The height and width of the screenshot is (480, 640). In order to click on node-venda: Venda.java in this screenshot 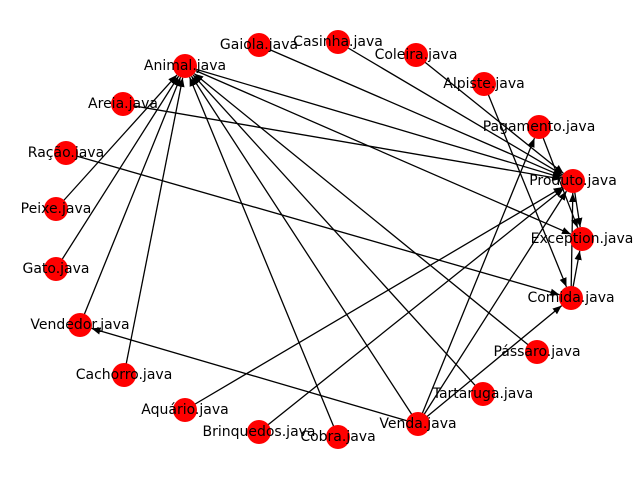, I will do `click(418, 424)`.